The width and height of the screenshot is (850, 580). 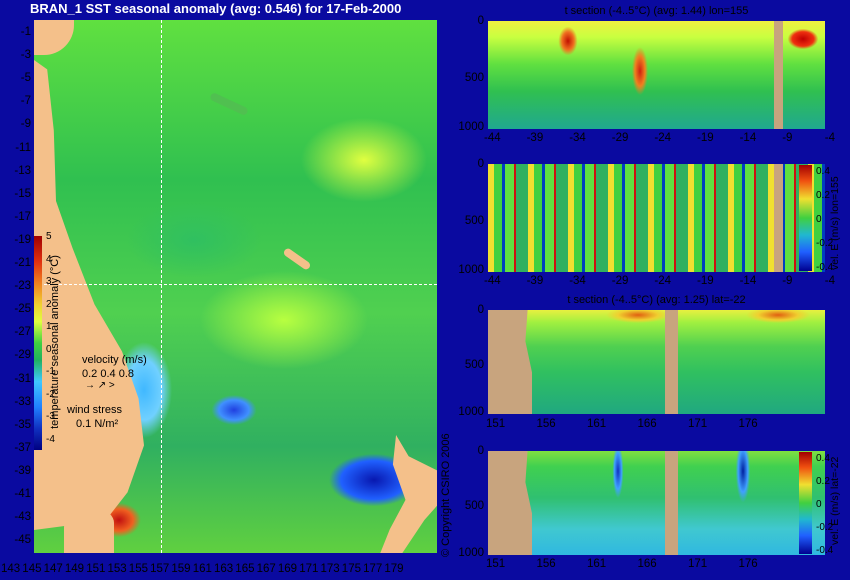 I want to click on map-y-tick: -9, so click(x=25, y=124).